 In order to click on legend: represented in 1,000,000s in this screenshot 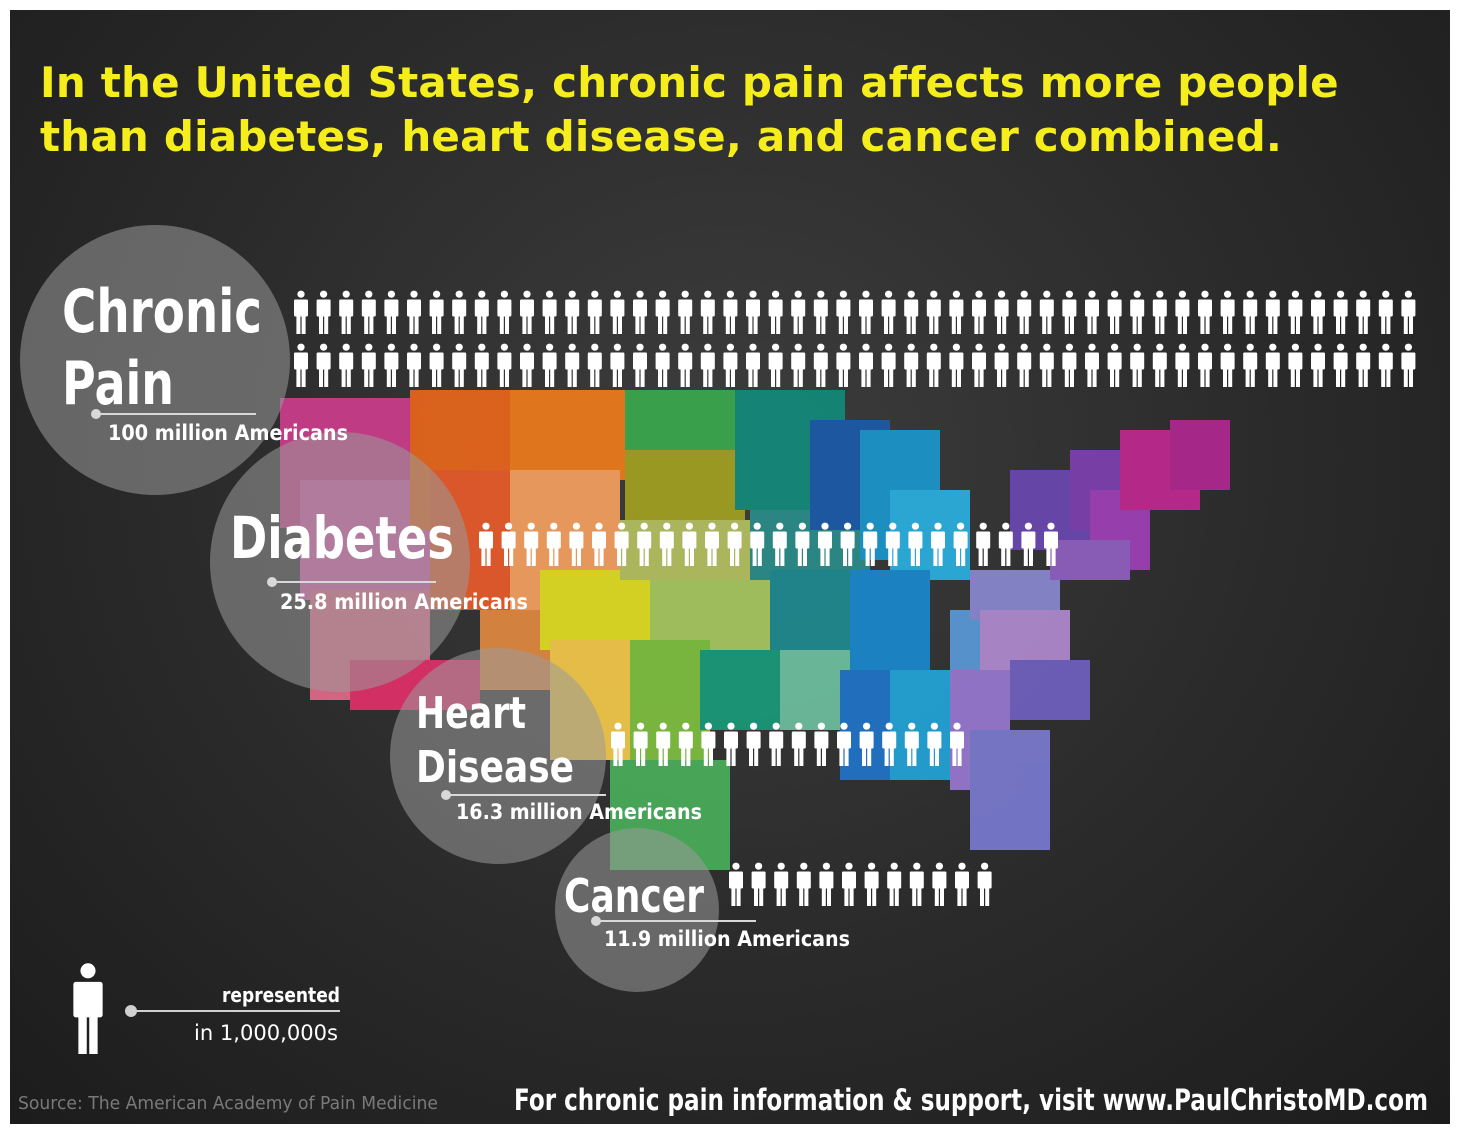, I will do `click(206, 1008)`.